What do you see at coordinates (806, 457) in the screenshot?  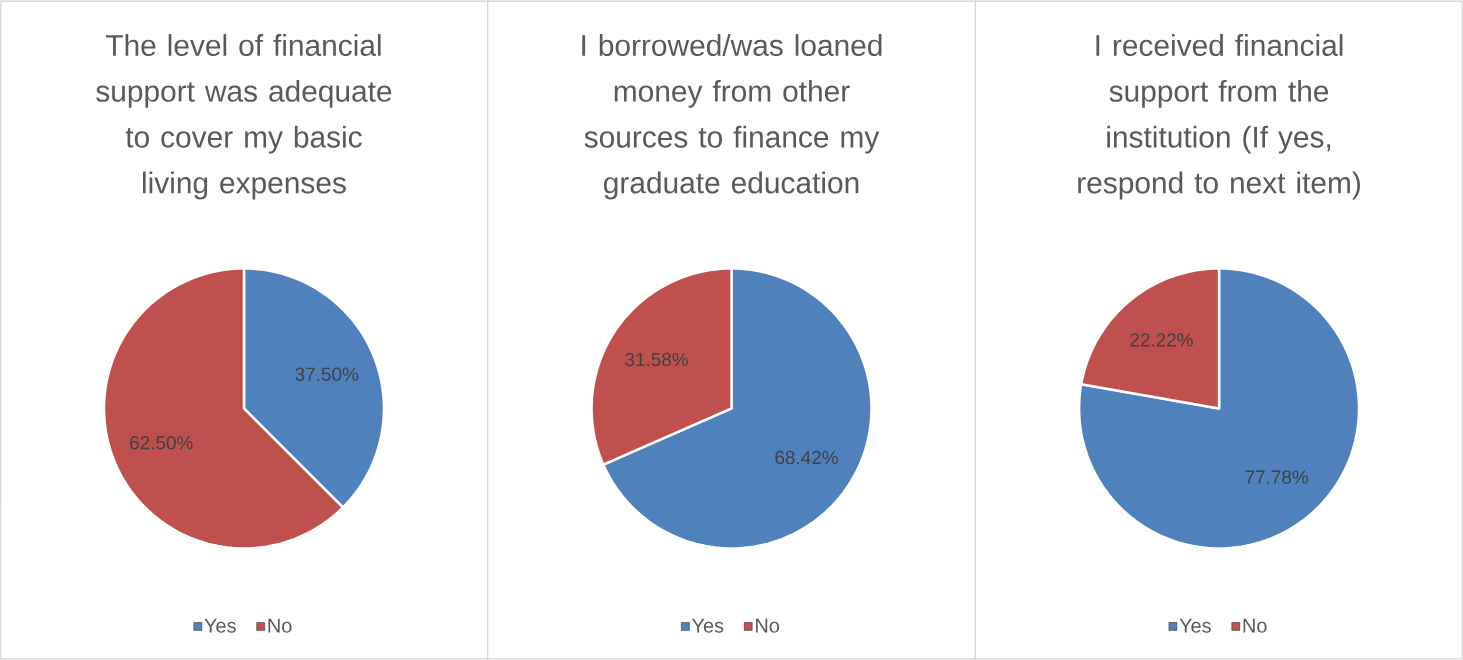 I see `data-label: 68.42%` at bounding box center [806, 457].